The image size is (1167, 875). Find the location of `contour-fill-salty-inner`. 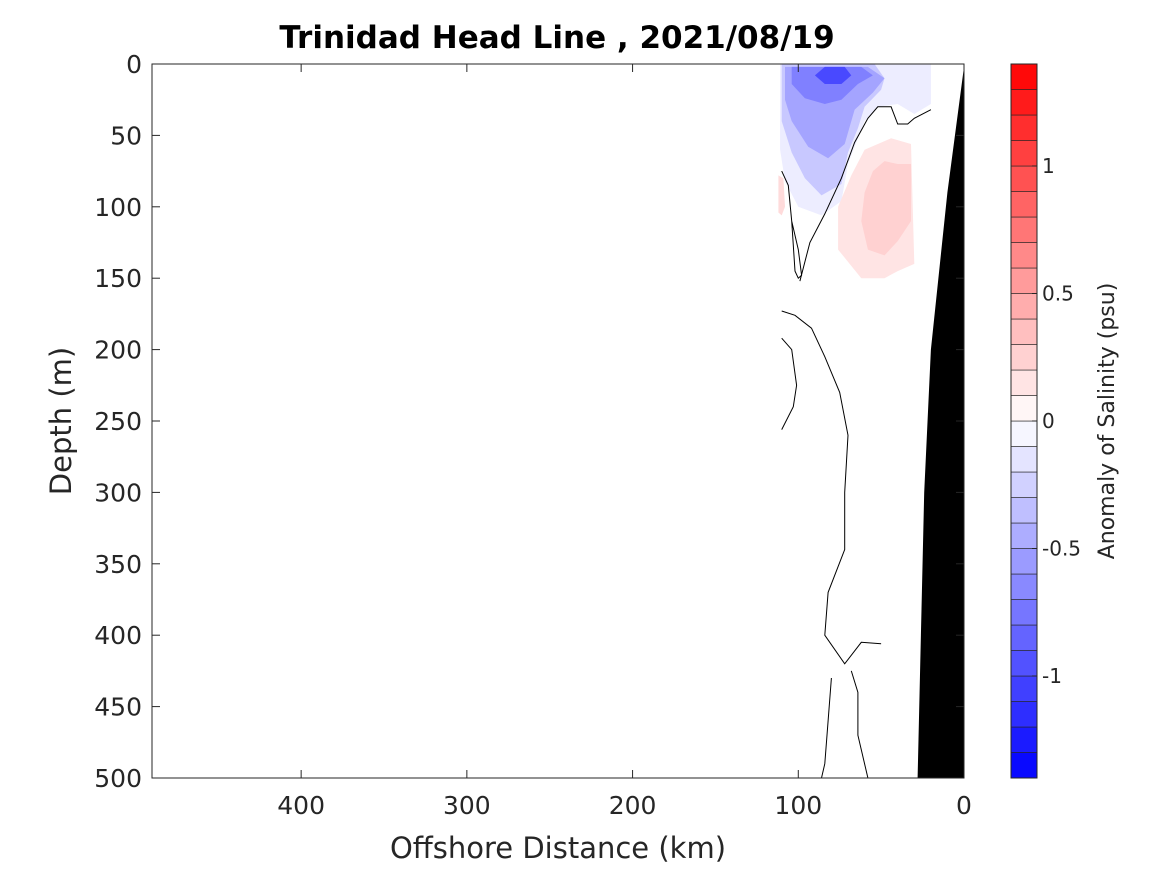

contour-fill-salty-inner is located at coordinates (886, 208).